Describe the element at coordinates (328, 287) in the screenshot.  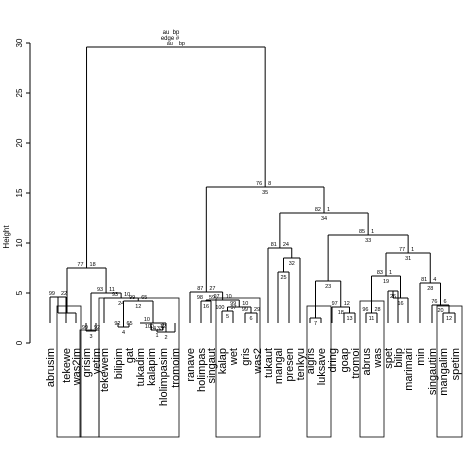
I see `node-edge-label: 23` at that location.